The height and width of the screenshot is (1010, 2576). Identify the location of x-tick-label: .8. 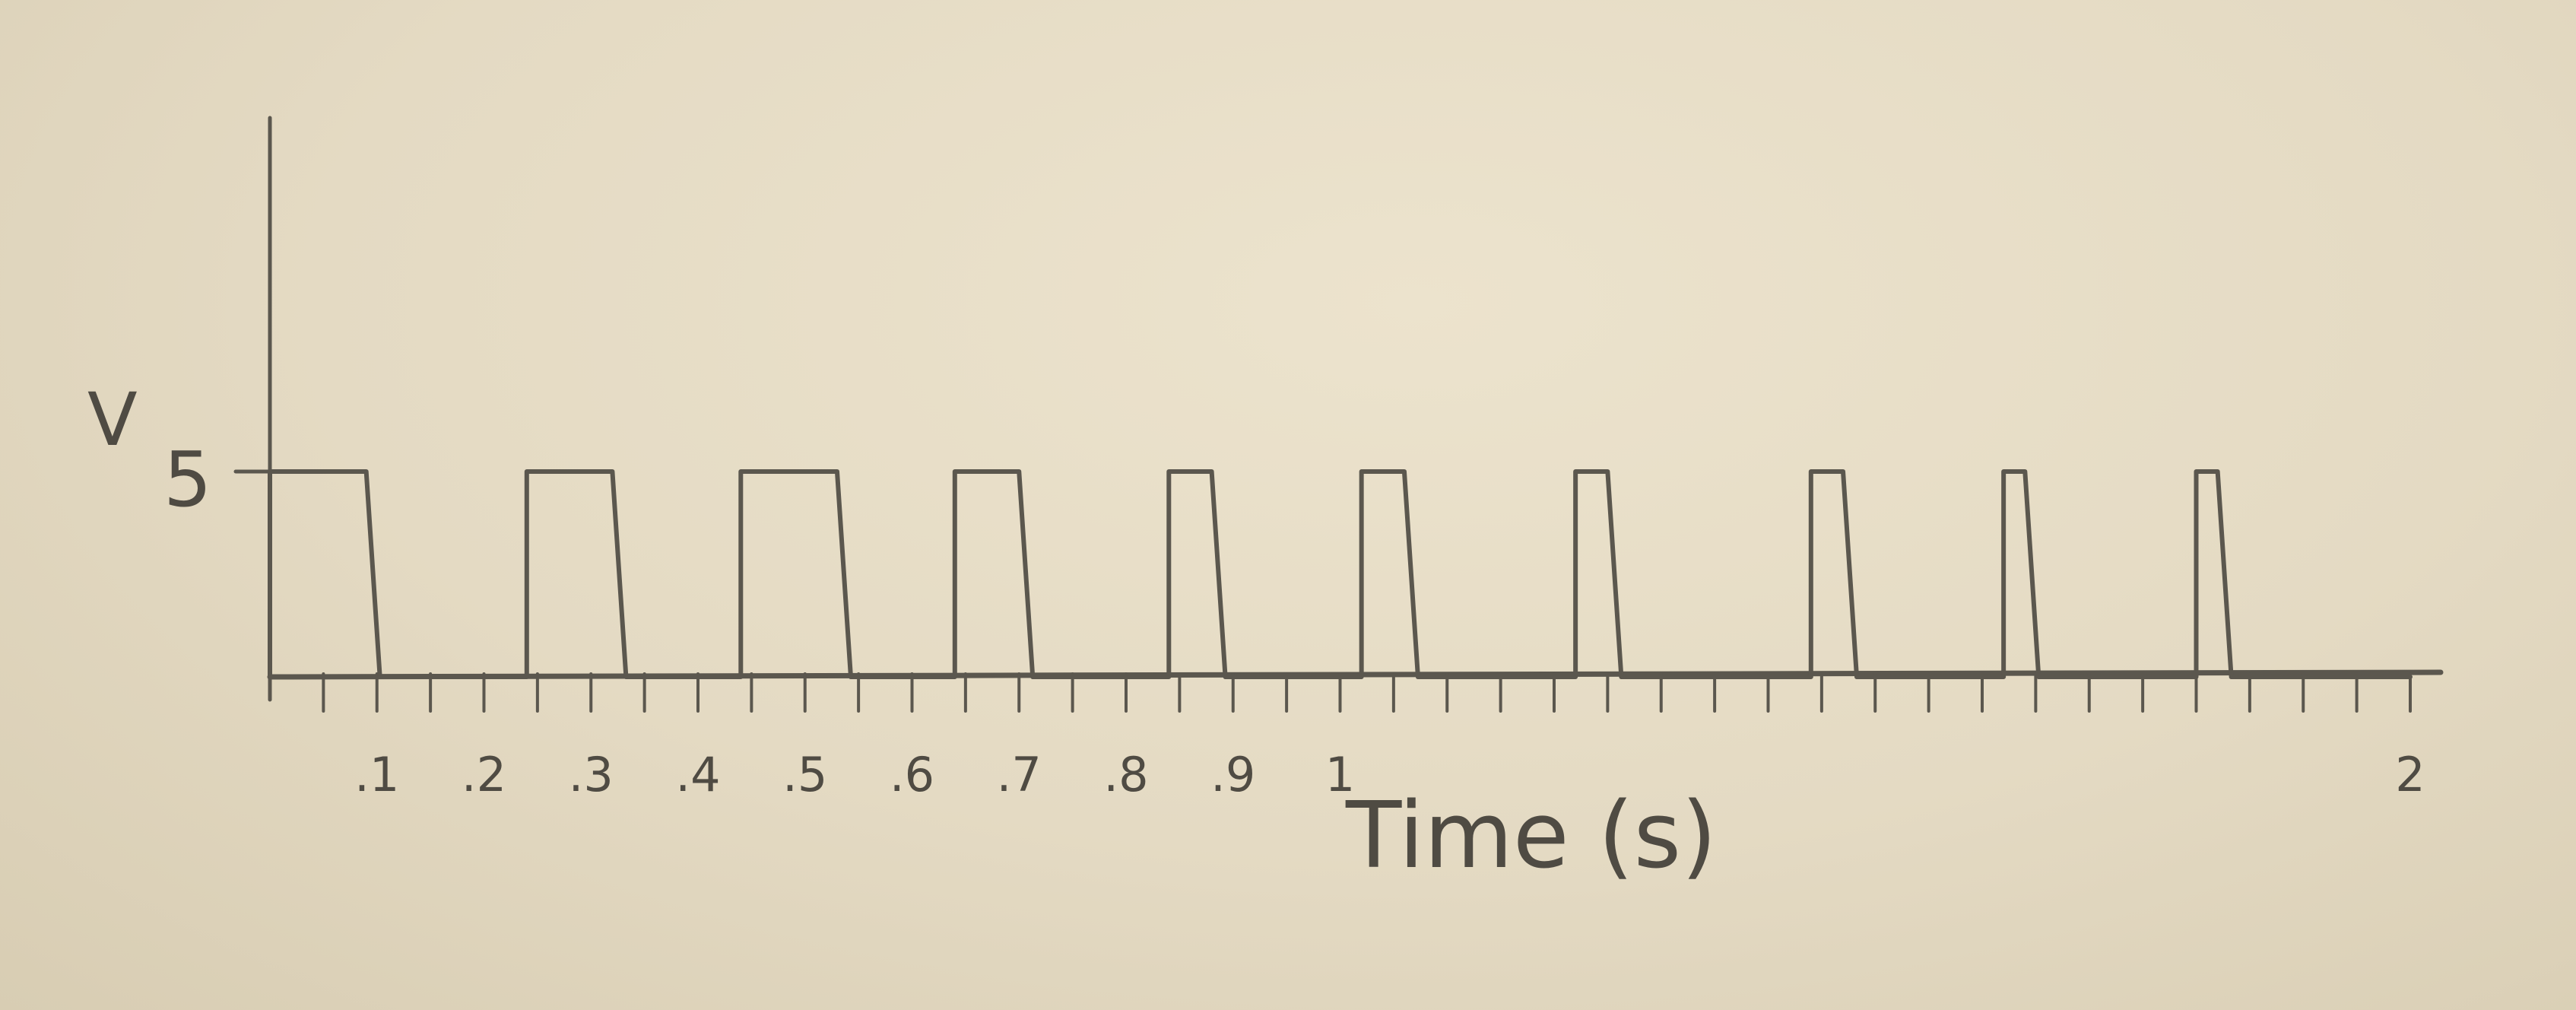
(1125, 775).